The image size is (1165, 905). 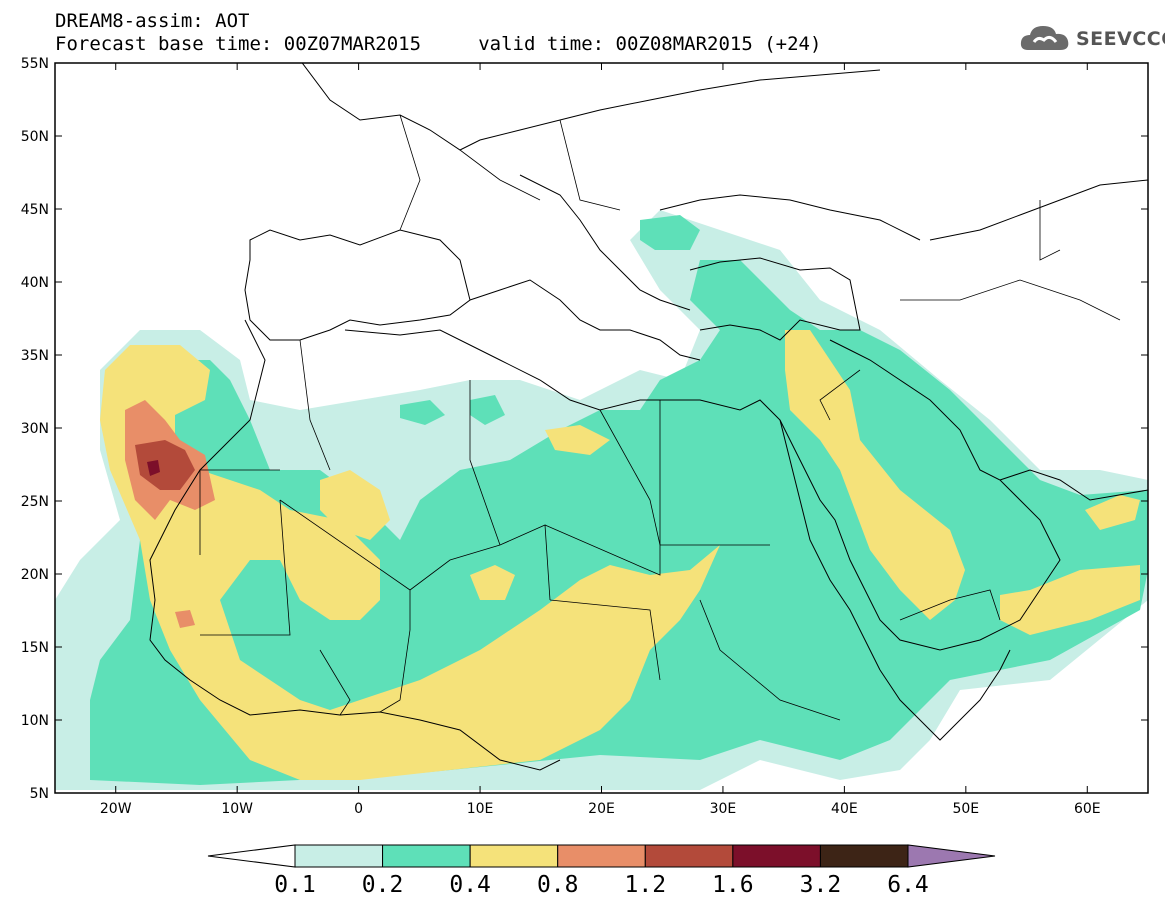 What do you see at coordinates (470, 885) in the screenshot?
I see `colorbar-label: 0.4` at bounding box center [470, 885].